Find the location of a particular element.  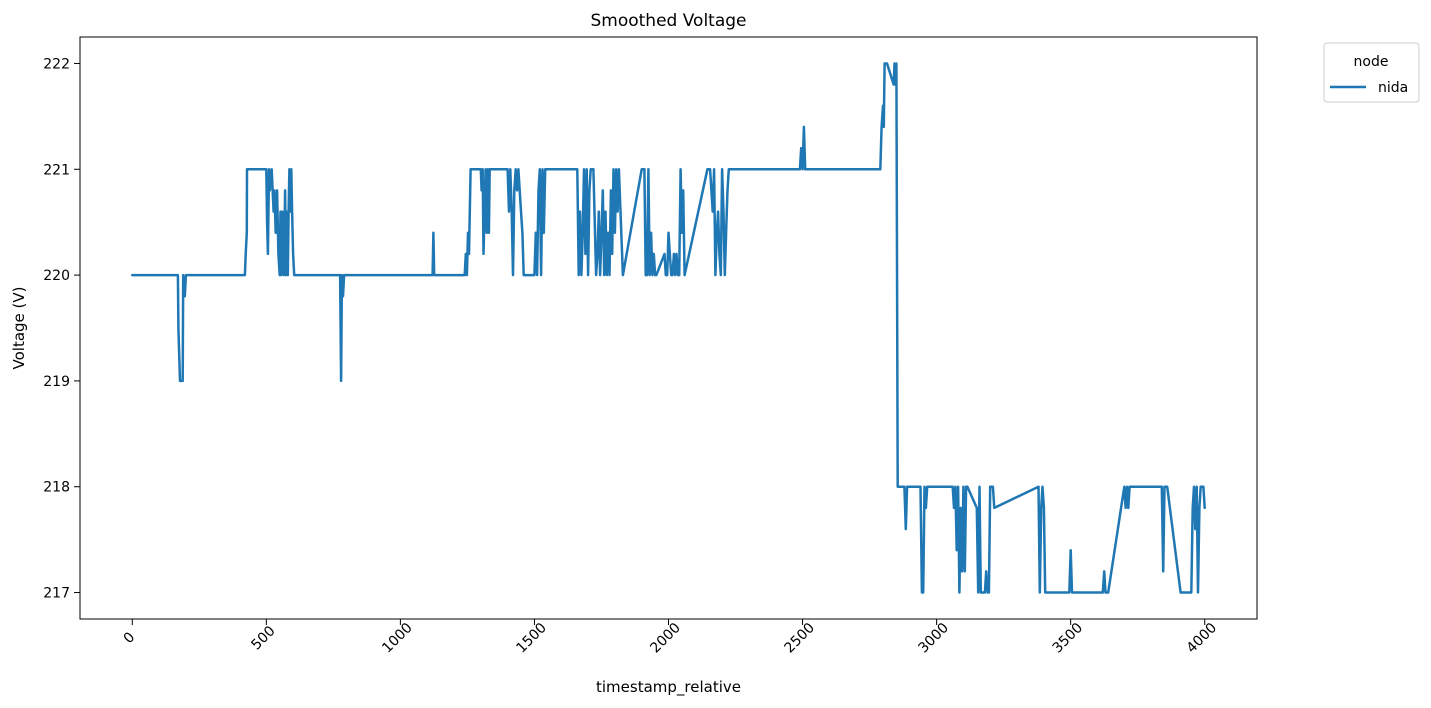

y-axis: 217 218 219 220 221 222 is located at coordinates (61, 329).